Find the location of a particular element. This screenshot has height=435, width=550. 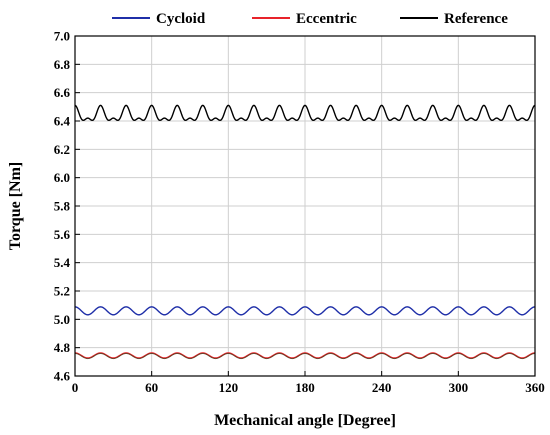

y-tick-label: 5.6 is located at coordinates (62, 234).